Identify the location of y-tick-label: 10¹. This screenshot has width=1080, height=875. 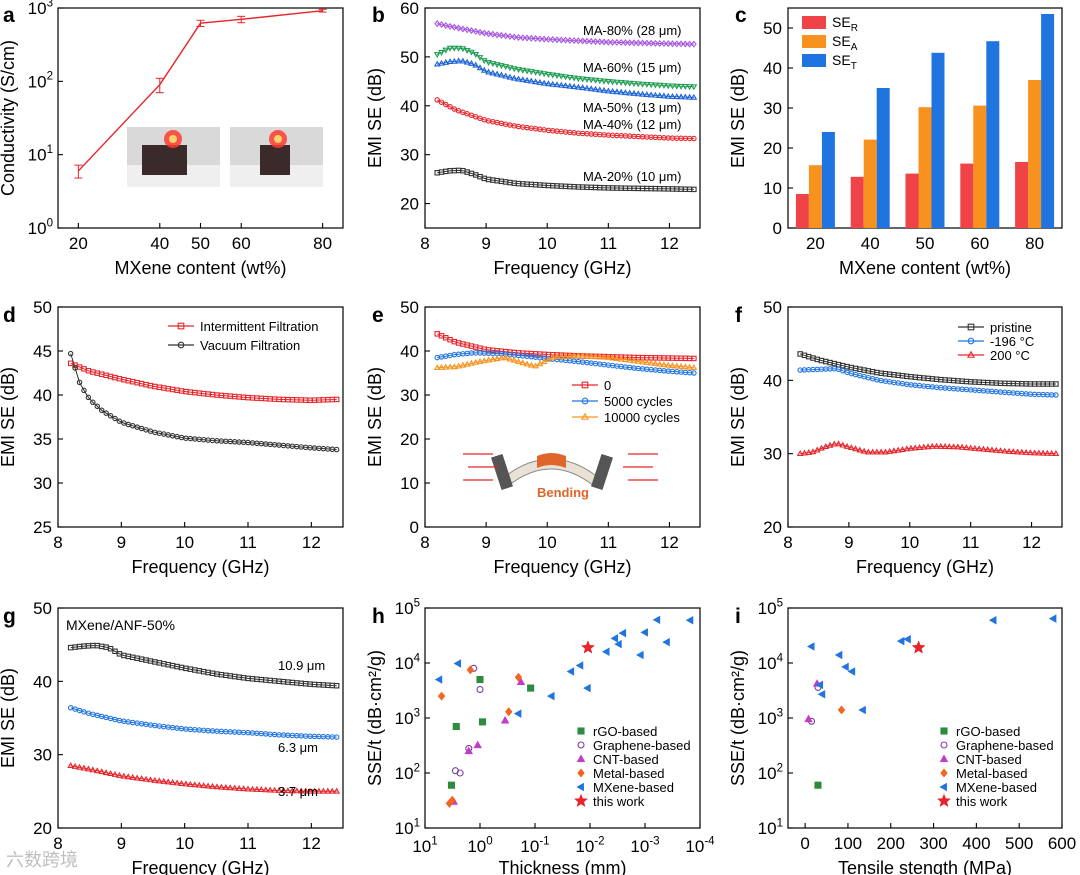
(407, 827).